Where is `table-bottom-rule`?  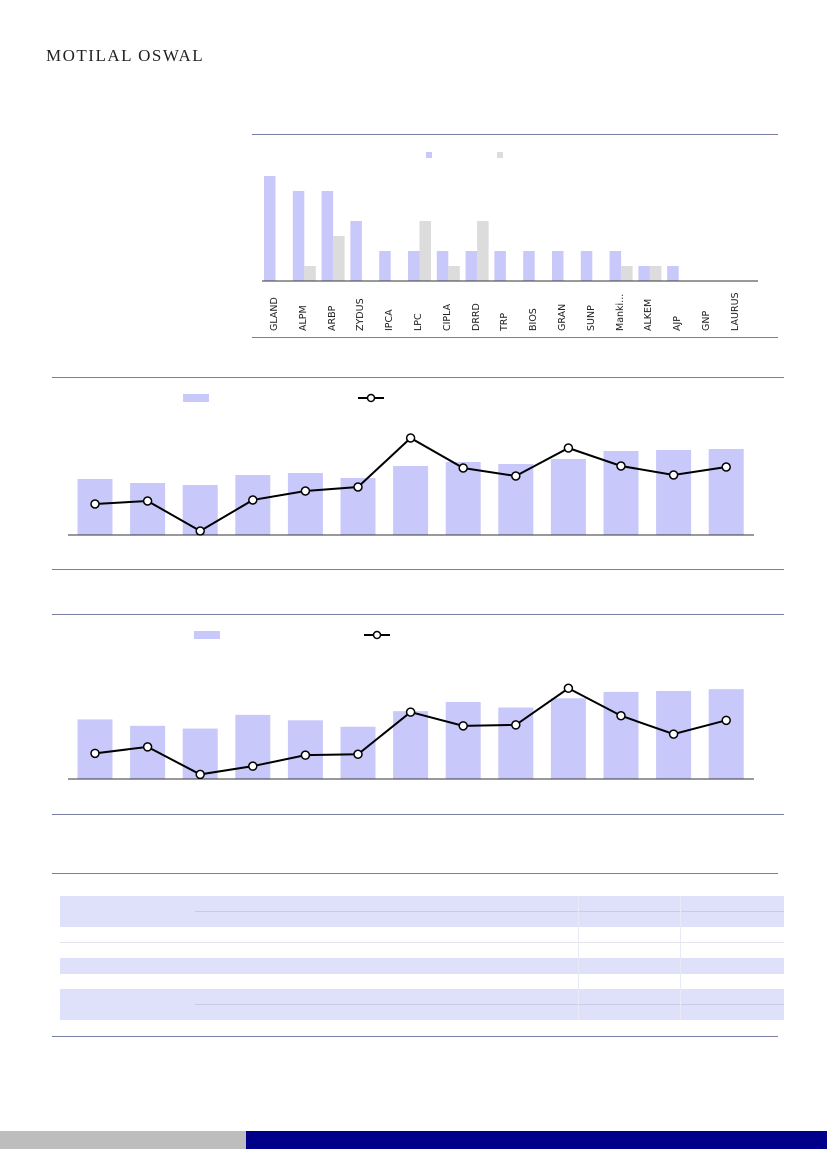
table-bottom-rule is located at coordinates (415, 1036).